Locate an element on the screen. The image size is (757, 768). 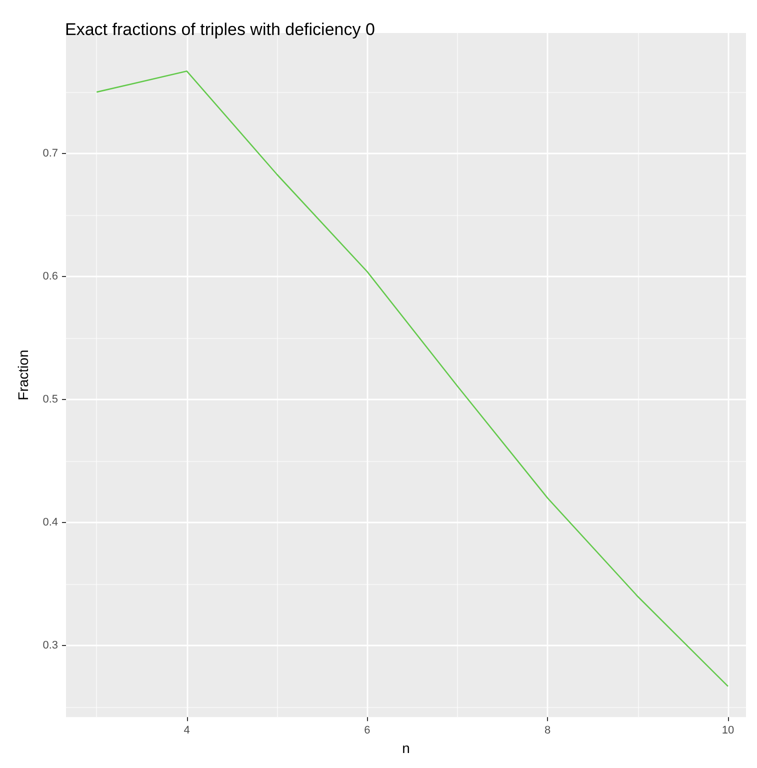
y-tick-label: 0.7 is located at coordinates (50, 154).